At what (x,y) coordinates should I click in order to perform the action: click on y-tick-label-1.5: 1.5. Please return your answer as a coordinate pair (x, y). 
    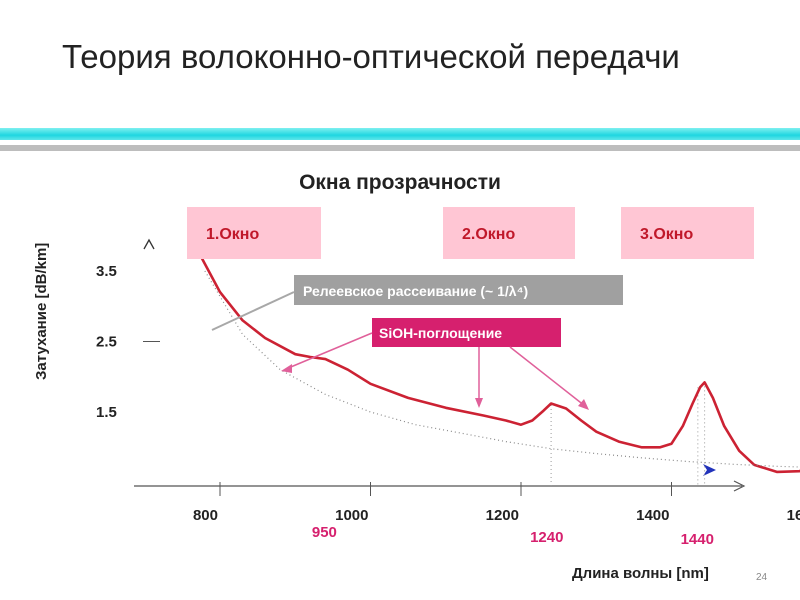
    Looking at the image, I should click on (106, 412).